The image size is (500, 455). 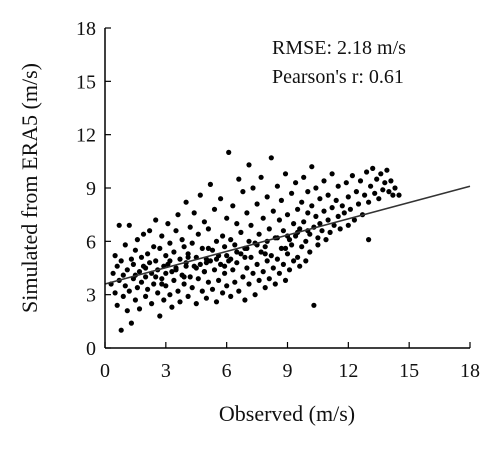 I want to click on x-tick-label: 9, so click(x=288, y=371).